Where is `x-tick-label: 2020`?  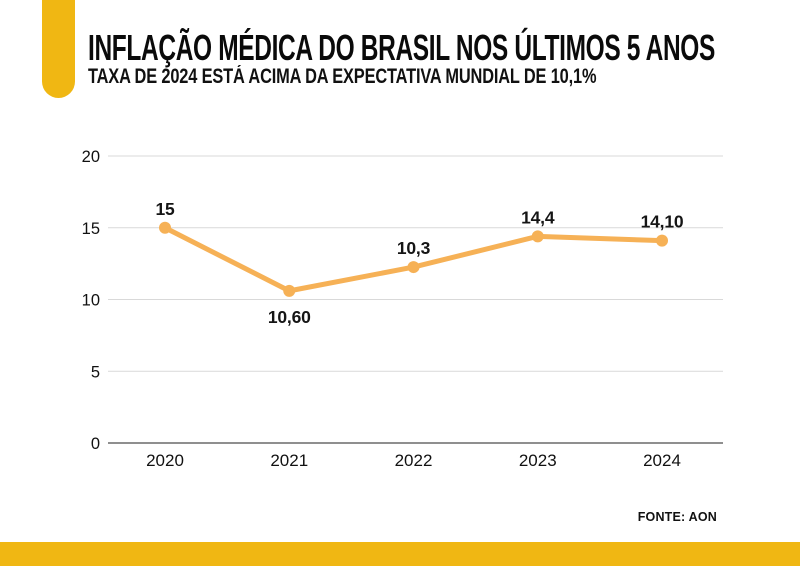 x-tick-label: 2020 is located at coordinates (165, 460).